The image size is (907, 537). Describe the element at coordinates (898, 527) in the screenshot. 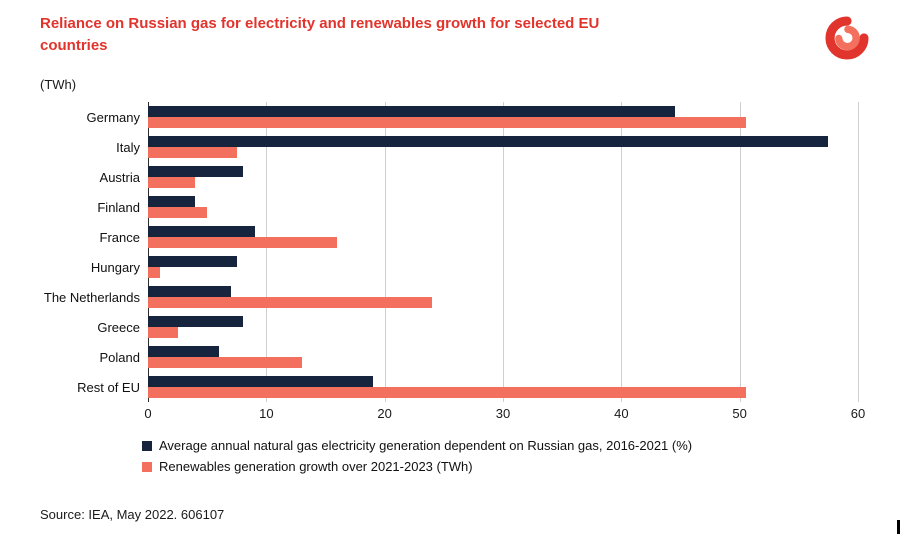

I see `crop-mark` at that location.